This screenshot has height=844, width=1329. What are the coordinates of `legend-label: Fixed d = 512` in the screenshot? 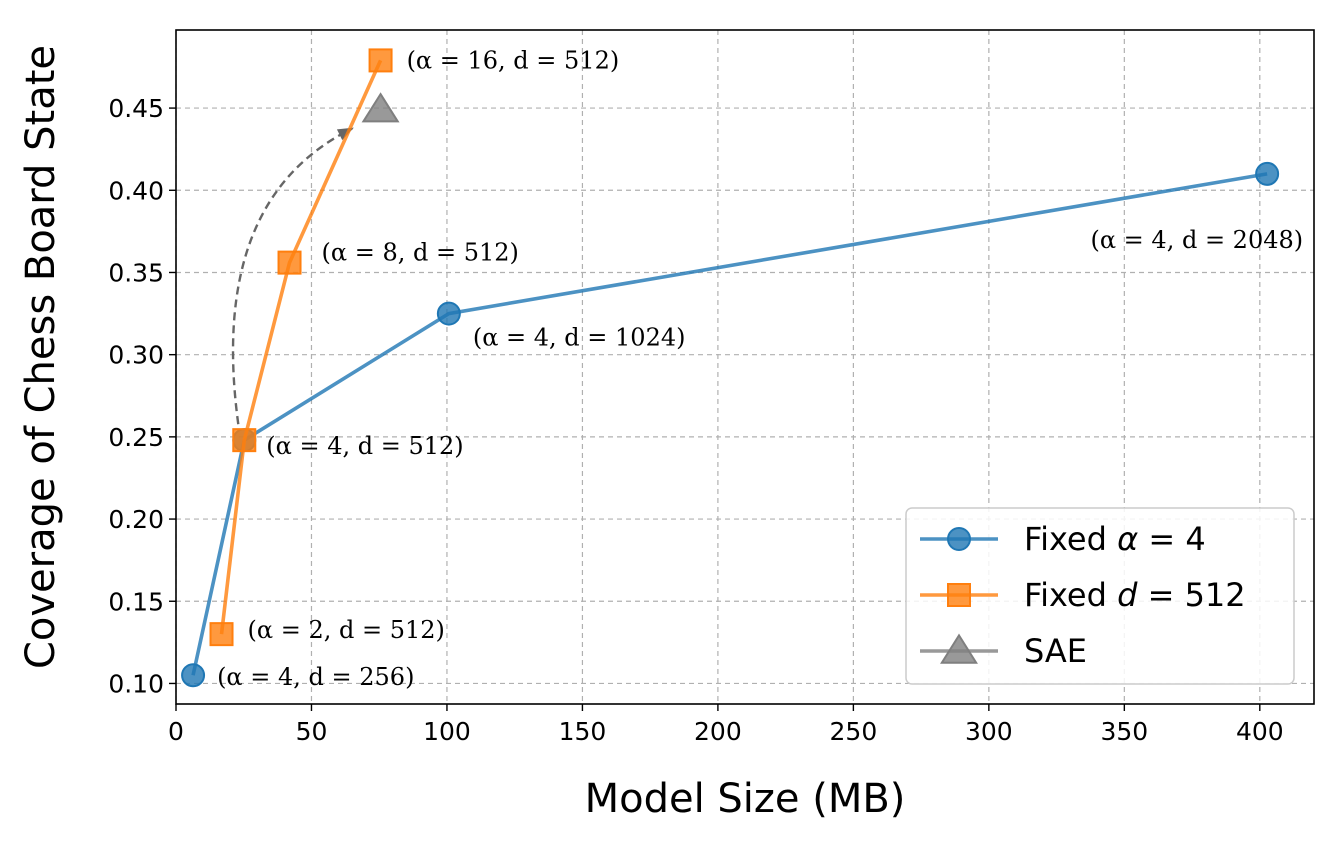 It's located at (1135, 595).